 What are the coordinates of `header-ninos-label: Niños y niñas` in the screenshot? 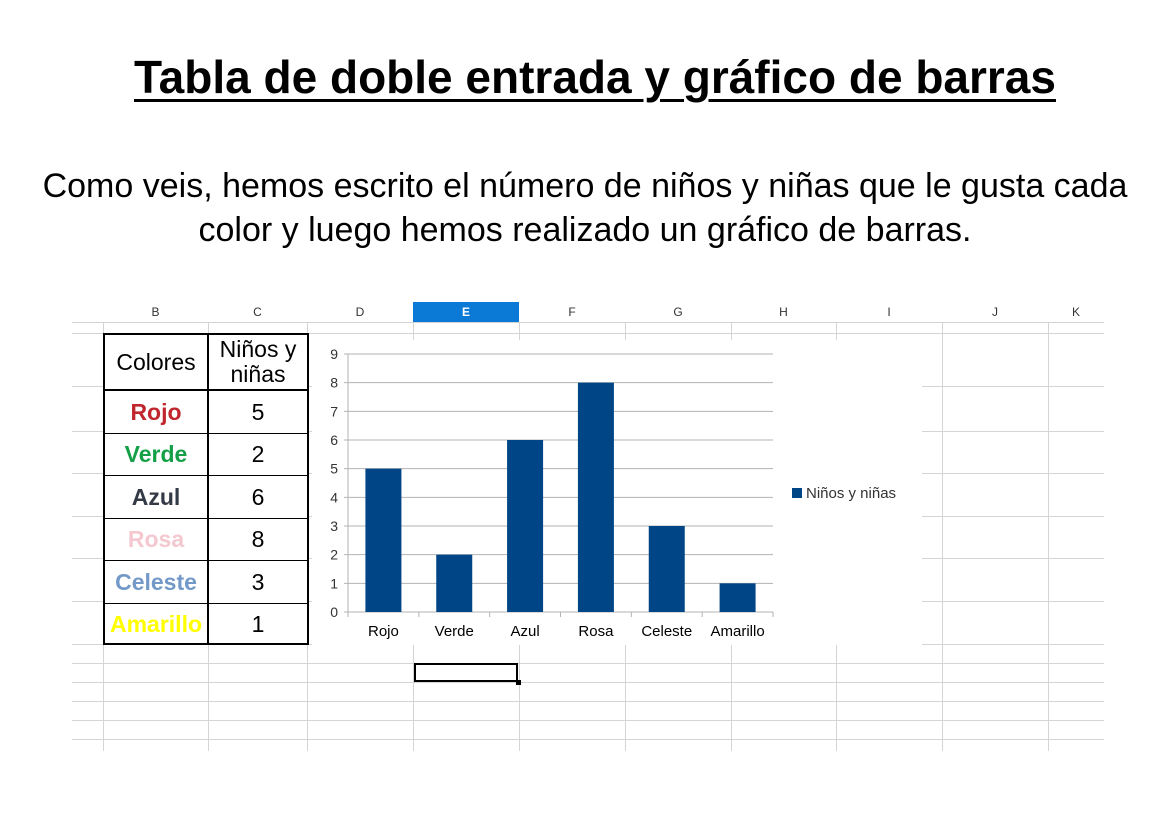 It's located at (258, 361).